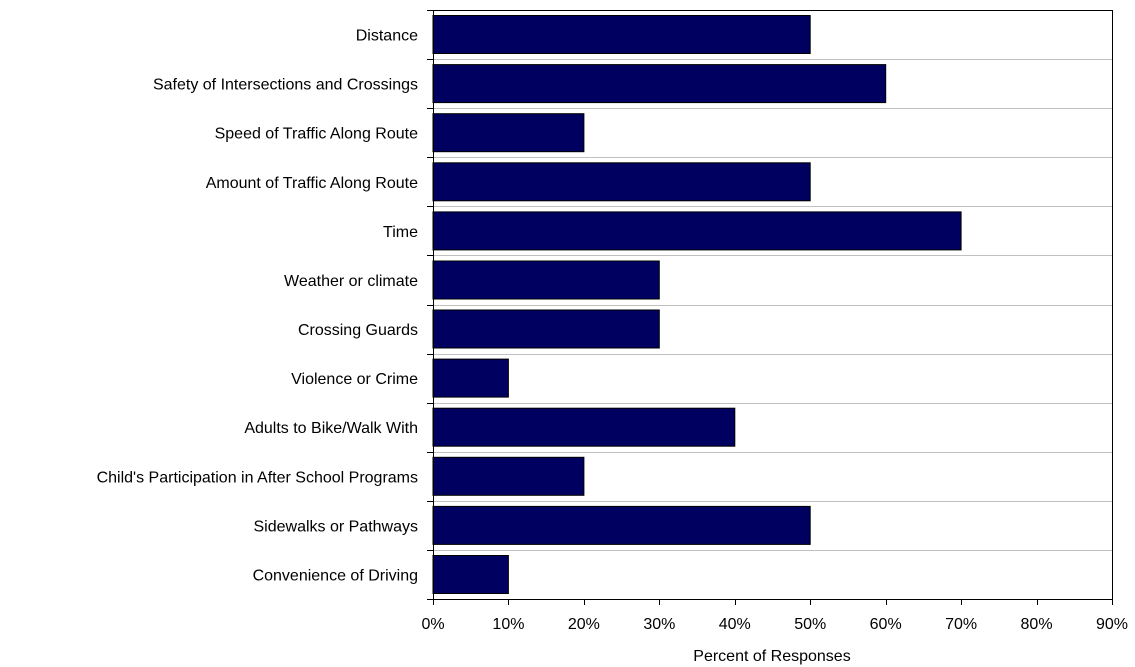  What do you see at coordinates (317, 134) in the screenshot?
I see `category-label: Speed of Traffic Along Route` at bounding box center [317, 134].